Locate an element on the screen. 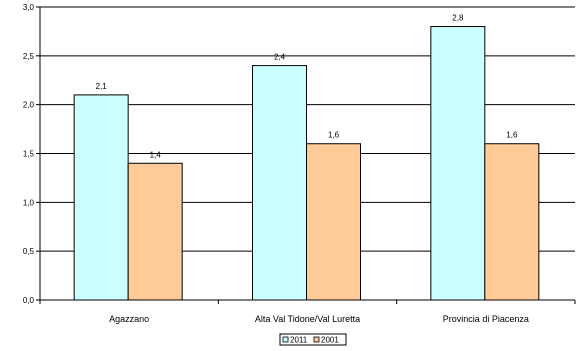  legend-box is located at coordinates (313, 339).